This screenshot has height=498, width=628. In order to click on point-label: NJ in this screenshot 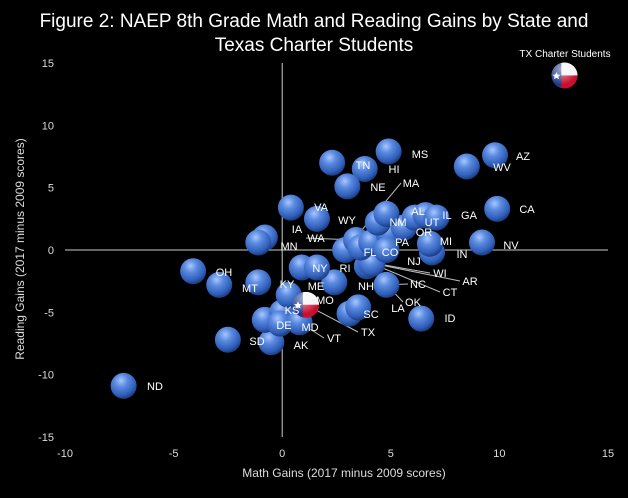, I will do `click(413, 262)`.